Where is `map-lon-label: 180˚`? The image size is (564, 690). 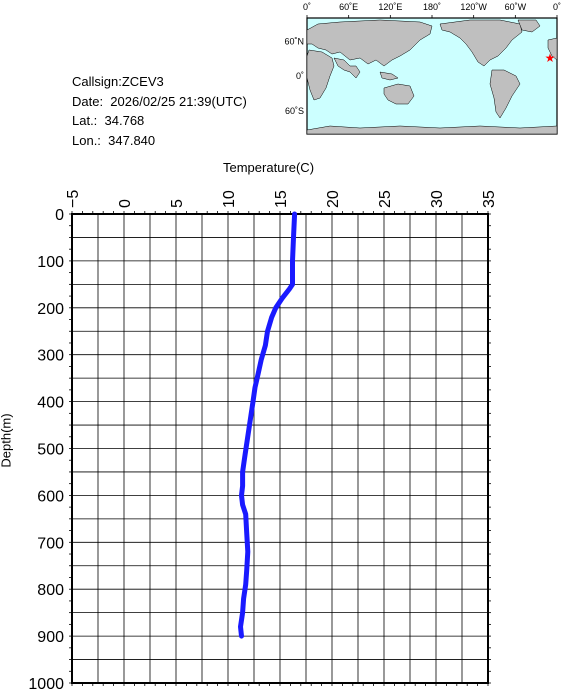 map-lon-label: 180˚ is located at coordinates (432, 7).